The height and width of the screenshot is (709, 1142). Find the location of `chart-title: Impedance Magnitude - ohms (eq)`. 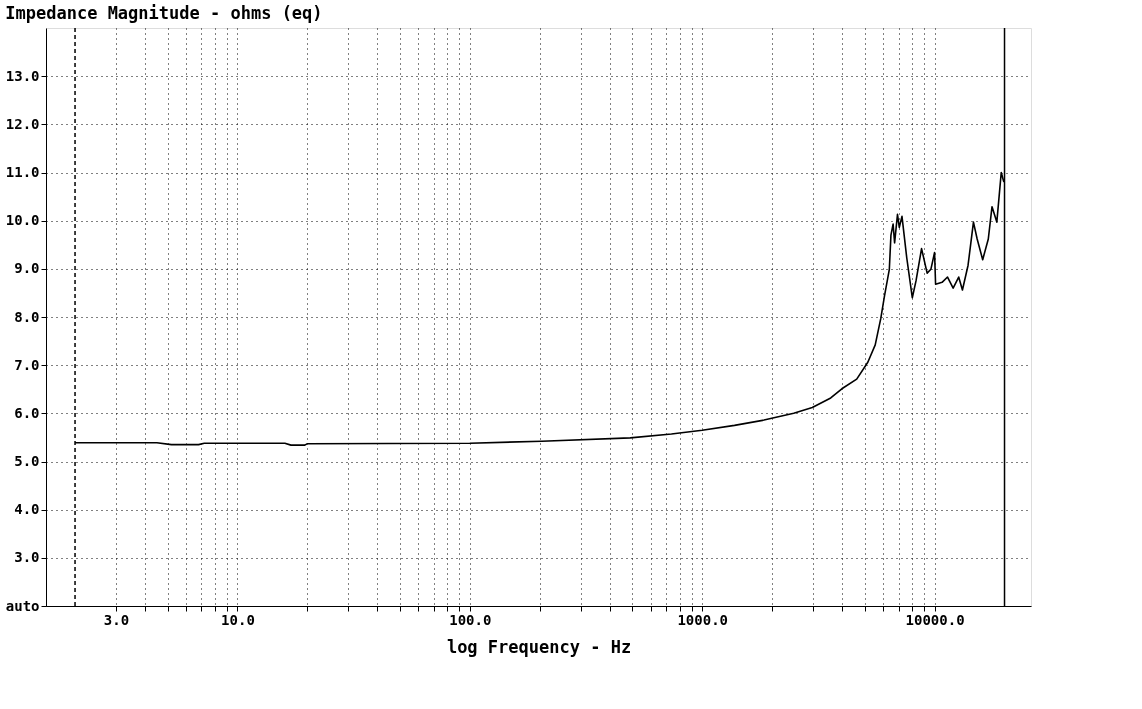

chart-title: Impedance Magnitude - ohms (eq) is located at coordinates (164, 13).